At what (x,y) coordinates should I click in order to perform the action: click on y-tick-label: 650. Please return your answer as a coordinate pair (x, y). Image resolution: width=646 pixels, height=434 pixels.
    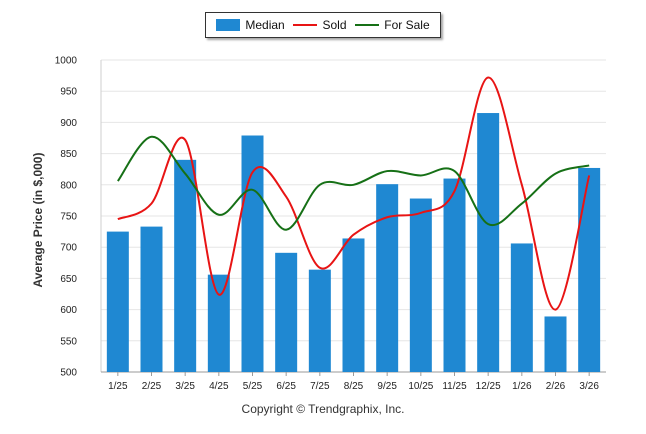
    Looking at the image, I should click on (68, 279).